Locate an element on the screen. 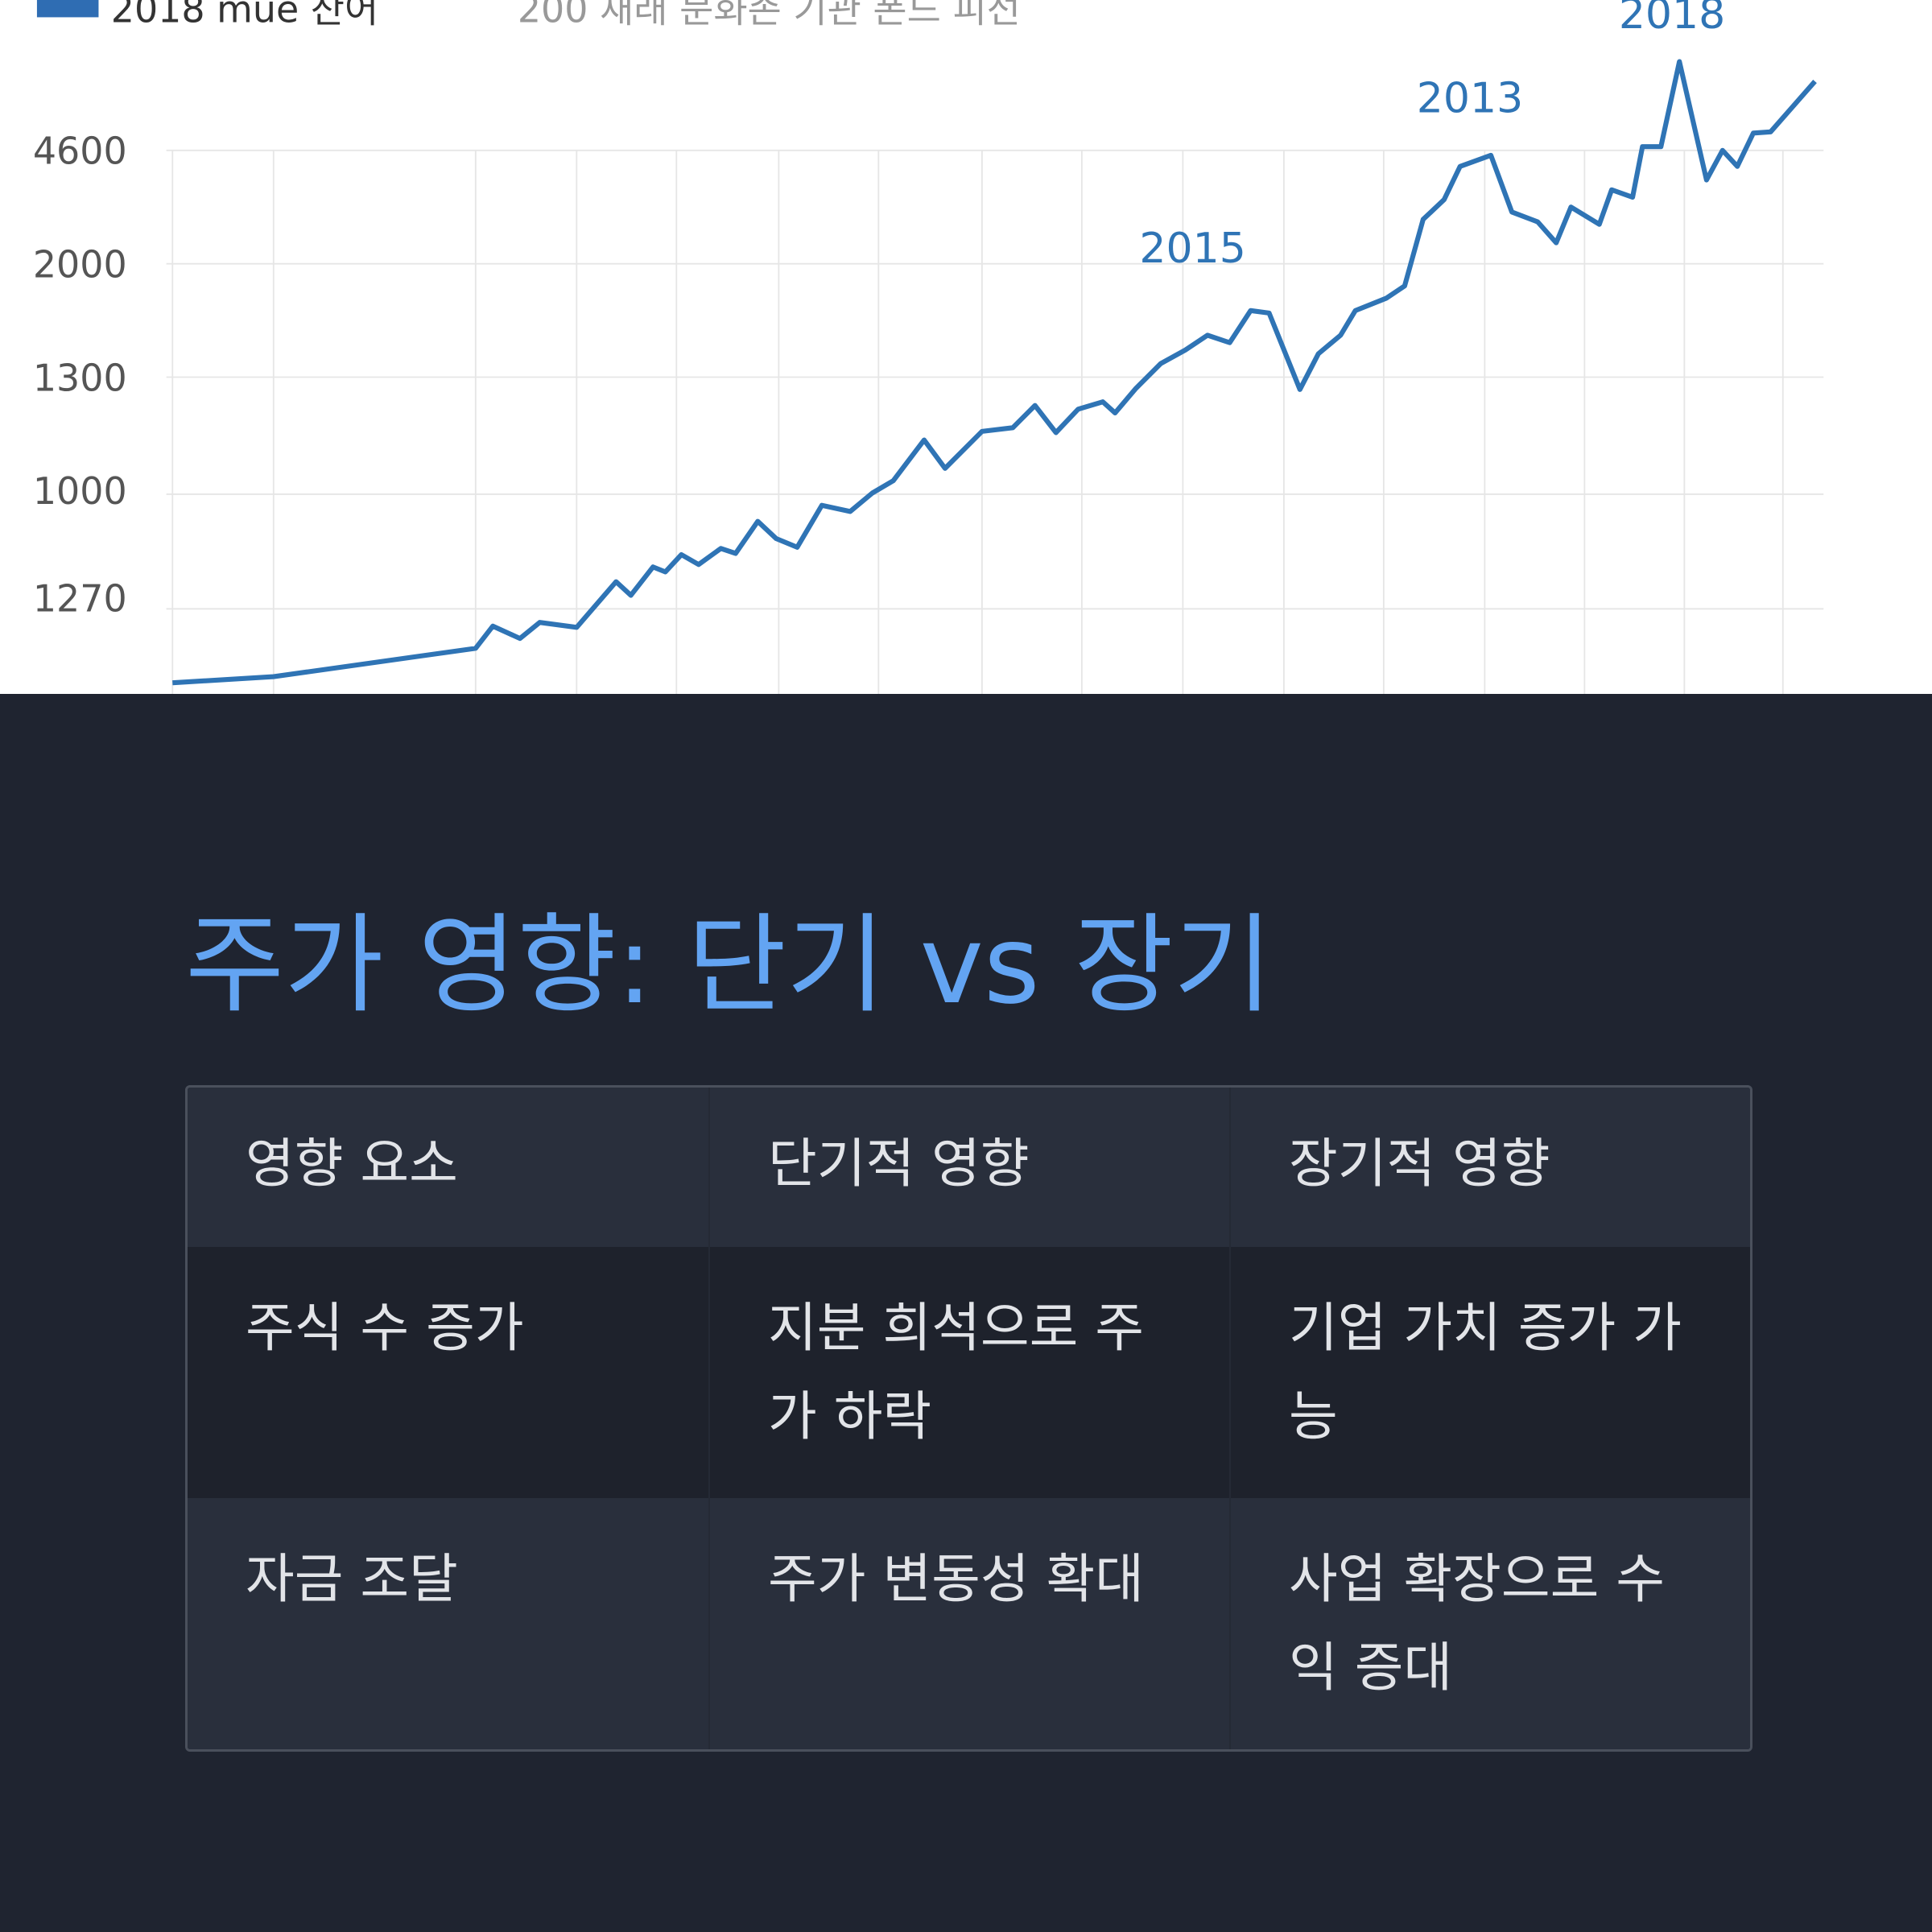  table-row: 주식 수 증가 지분 희석으로 주가 하락 기업 가치 증가 가능 is located at coordinates (969, 1372).